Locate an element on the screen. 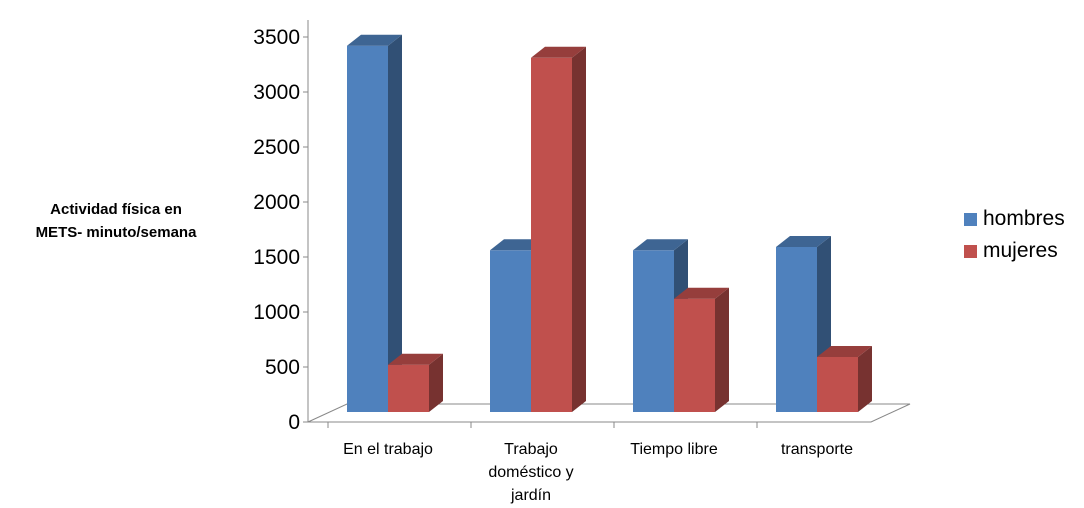 This screenshot has width=1084, height=508. y-tick-label: 3000 is located at coordinates (276, 92).